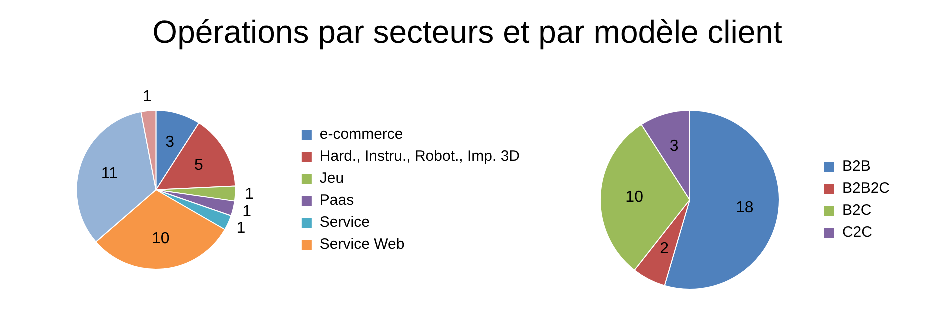 Image resolution: width=935 pixels, height=329 pixels. Describe the element at coordinates (337, 201) in the screenshot. I see `legend-label: Paas` at that location.